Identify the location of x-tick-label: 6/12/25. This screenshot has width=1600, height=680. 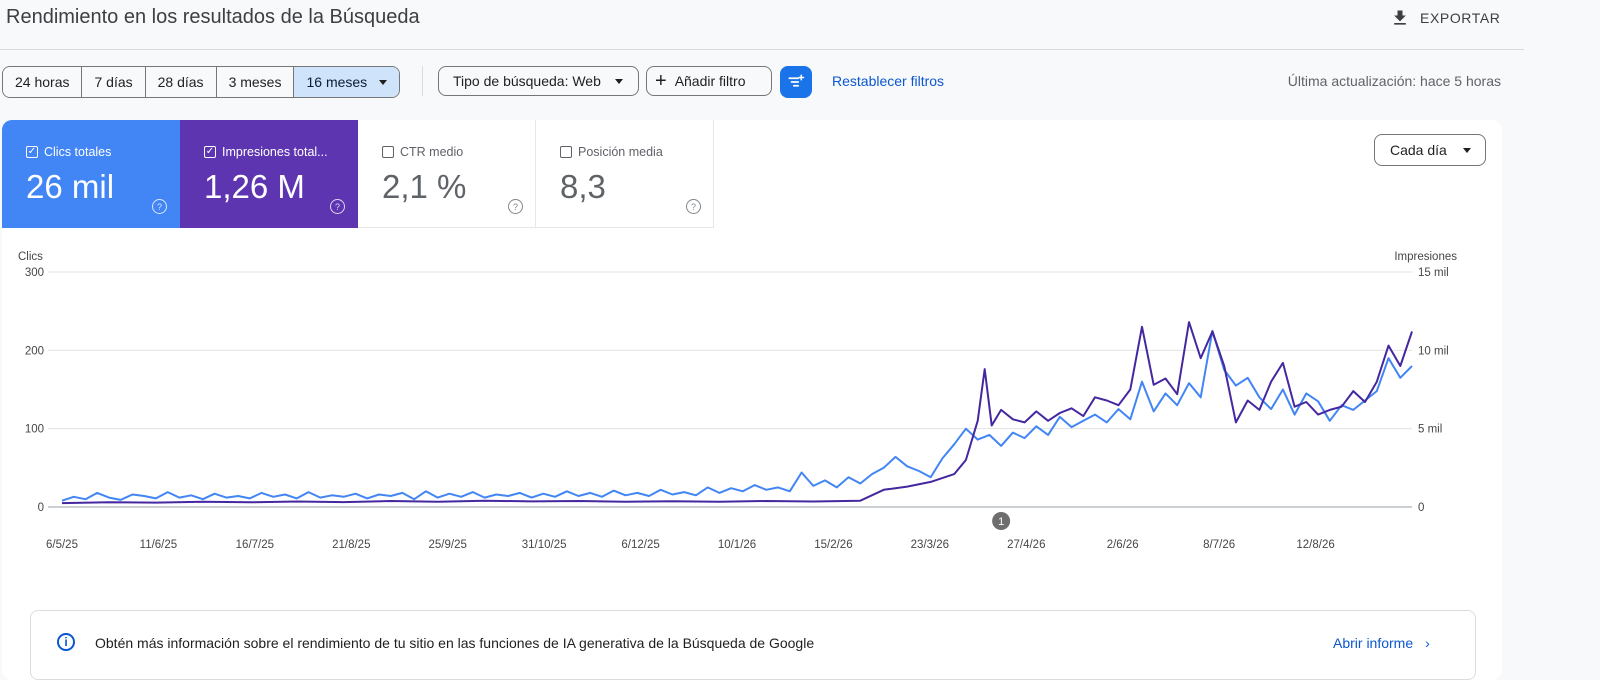
(640, 545).